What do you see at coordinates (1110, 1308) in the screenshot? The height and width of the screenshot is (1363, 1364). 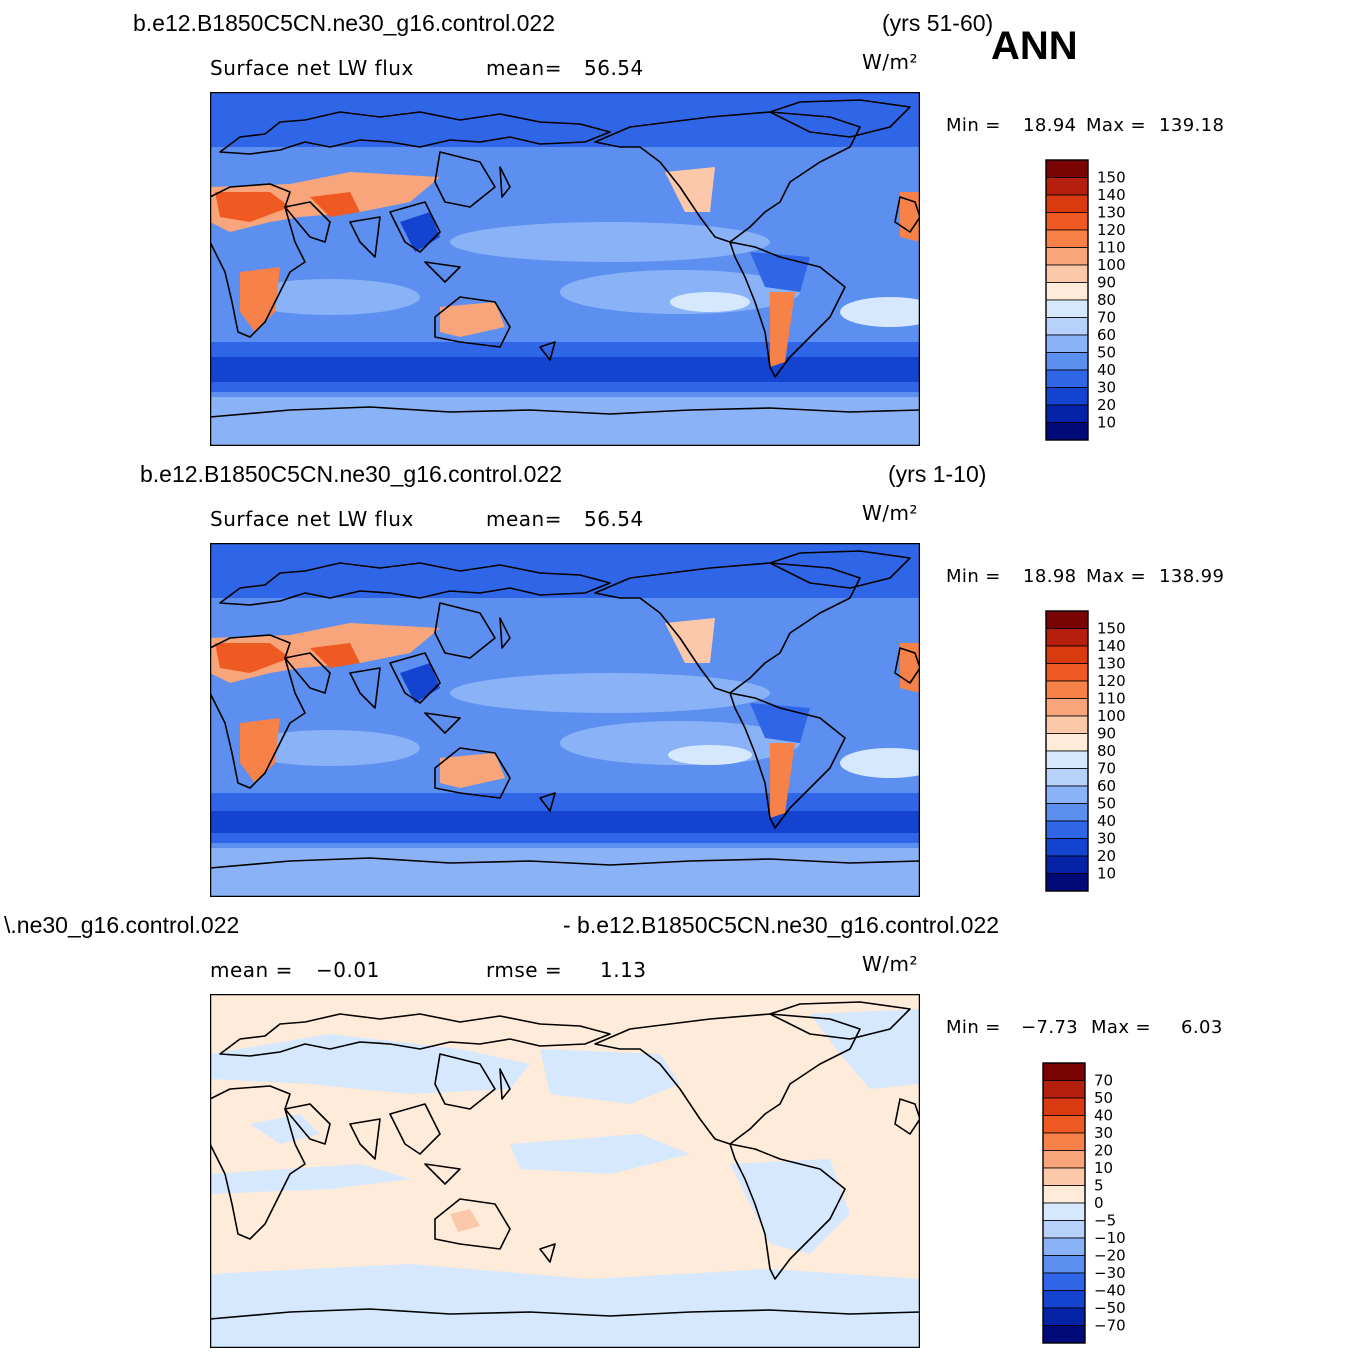 I see `colorbar-tick-label: −50` at bounding box center [1110, 1308].